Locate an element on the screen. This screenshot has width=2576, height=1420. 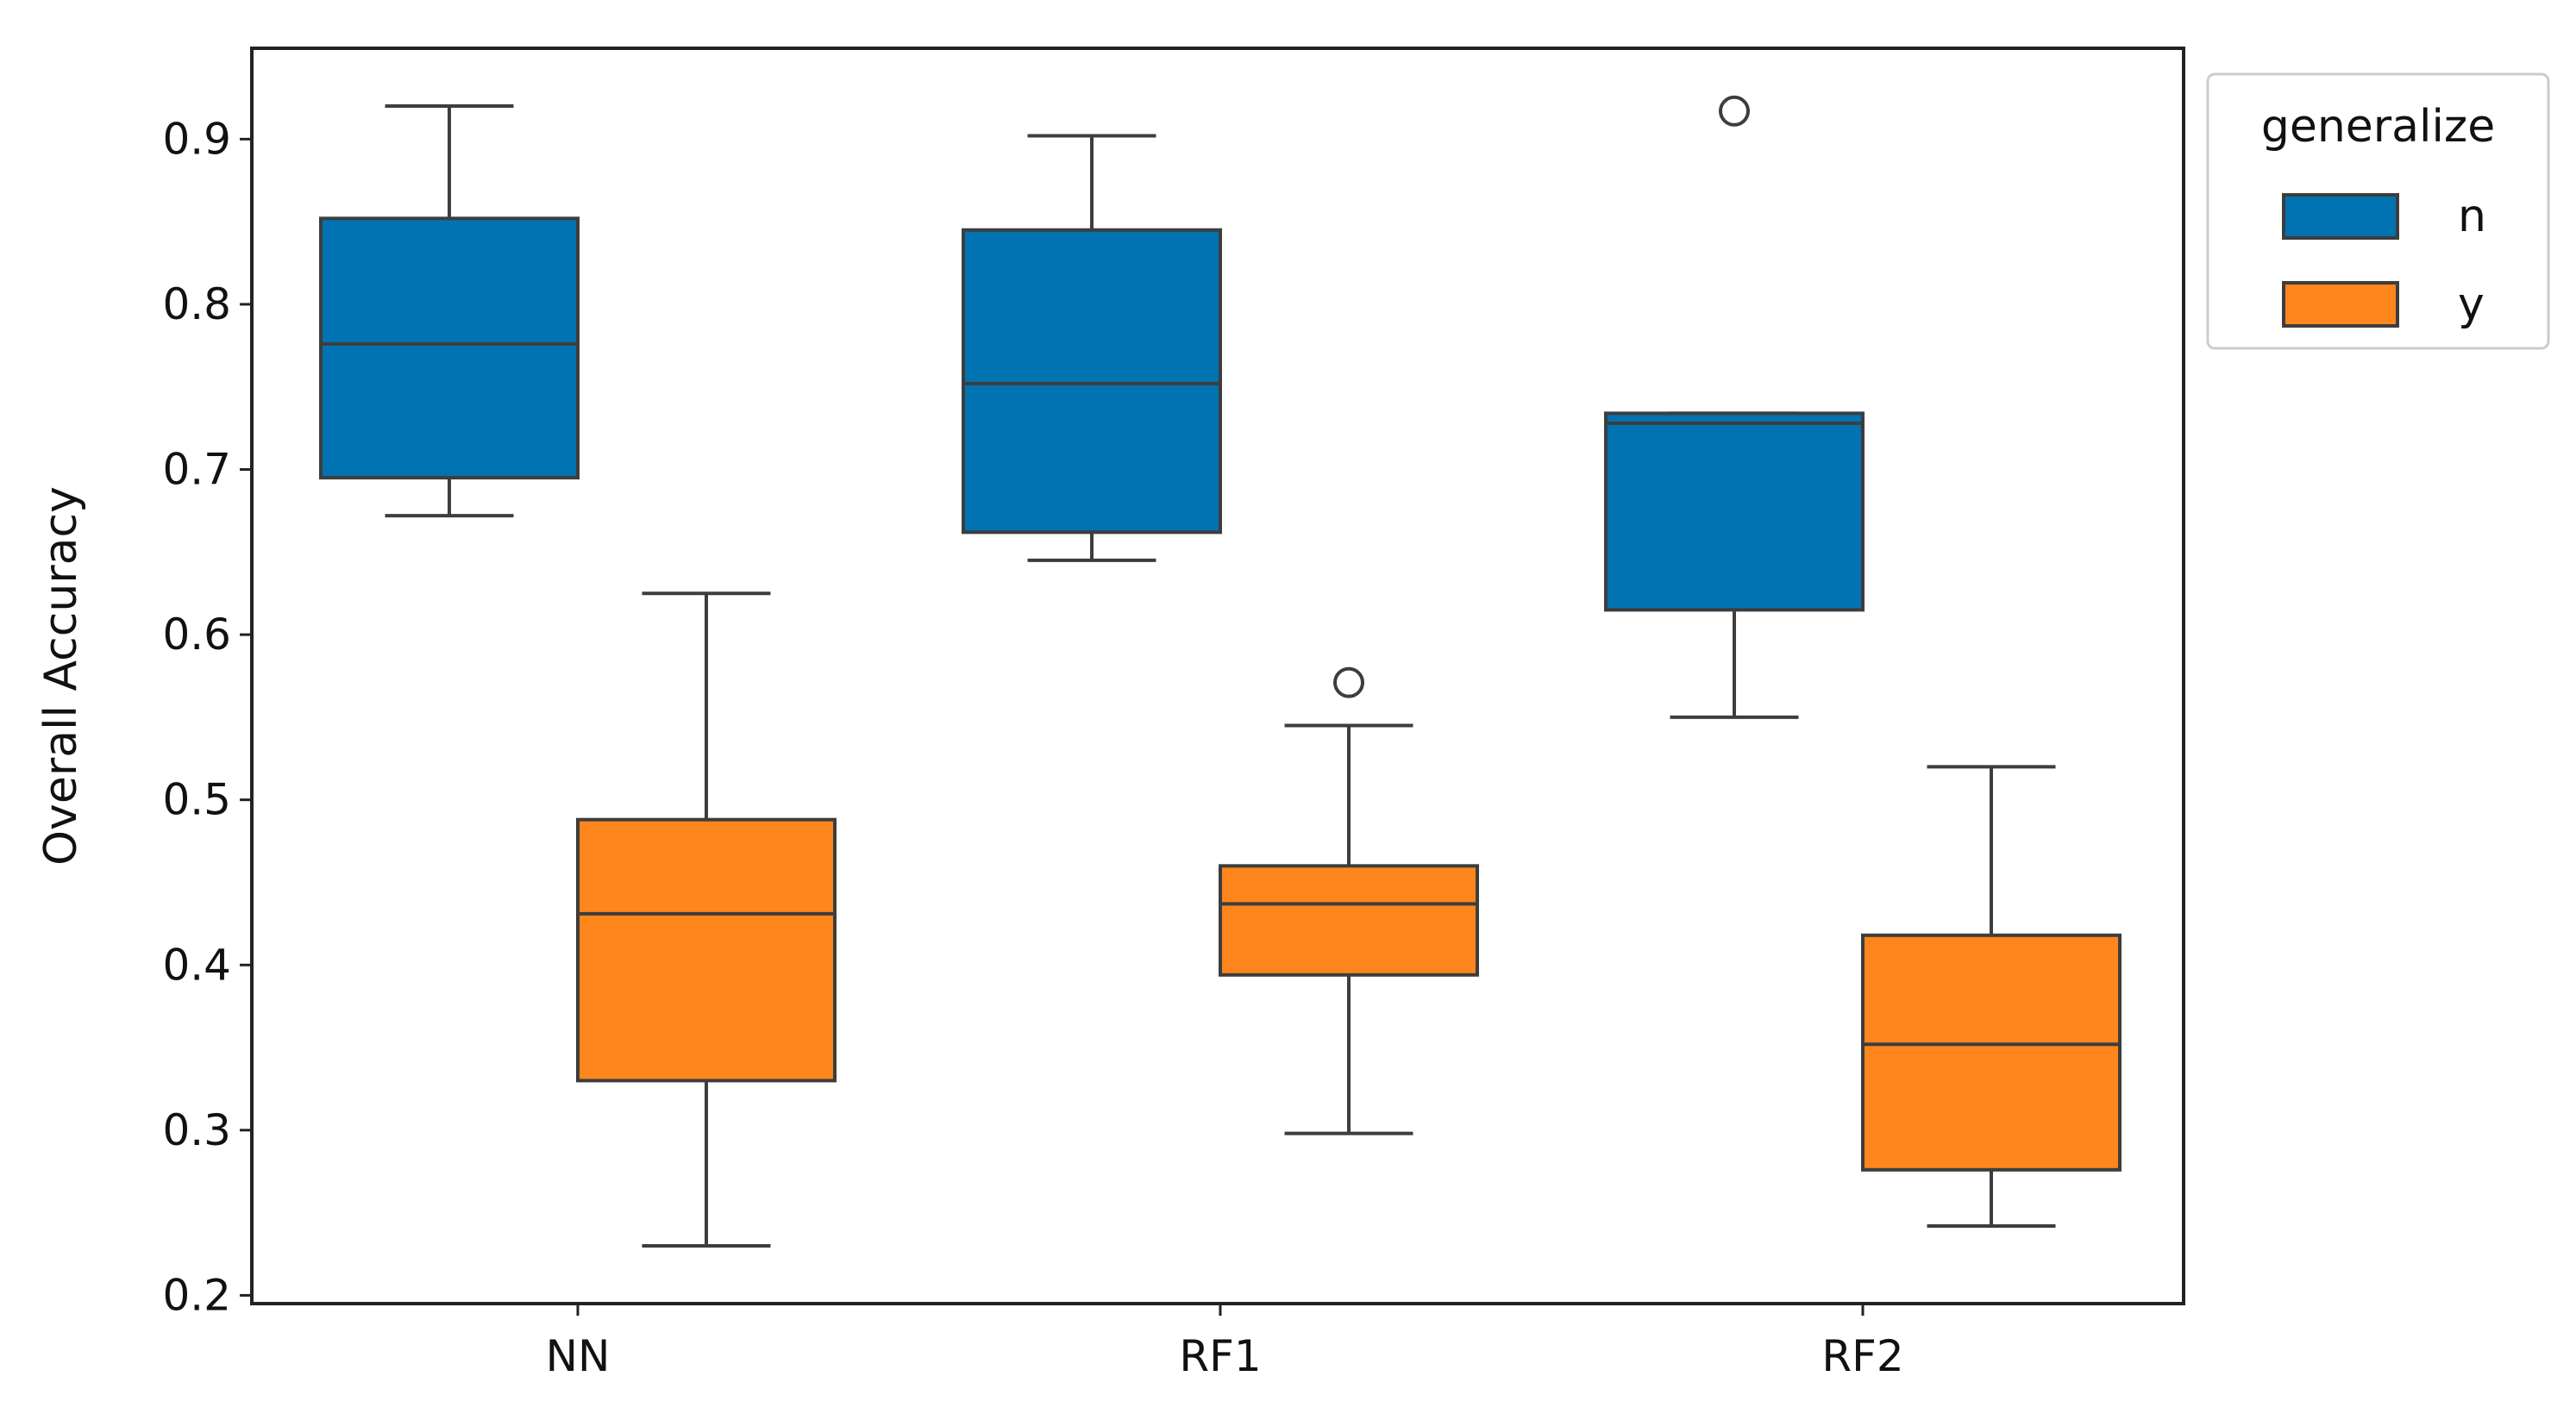
x-axis: NN RF1 RF2 is located at coordinates (1225, 1342).